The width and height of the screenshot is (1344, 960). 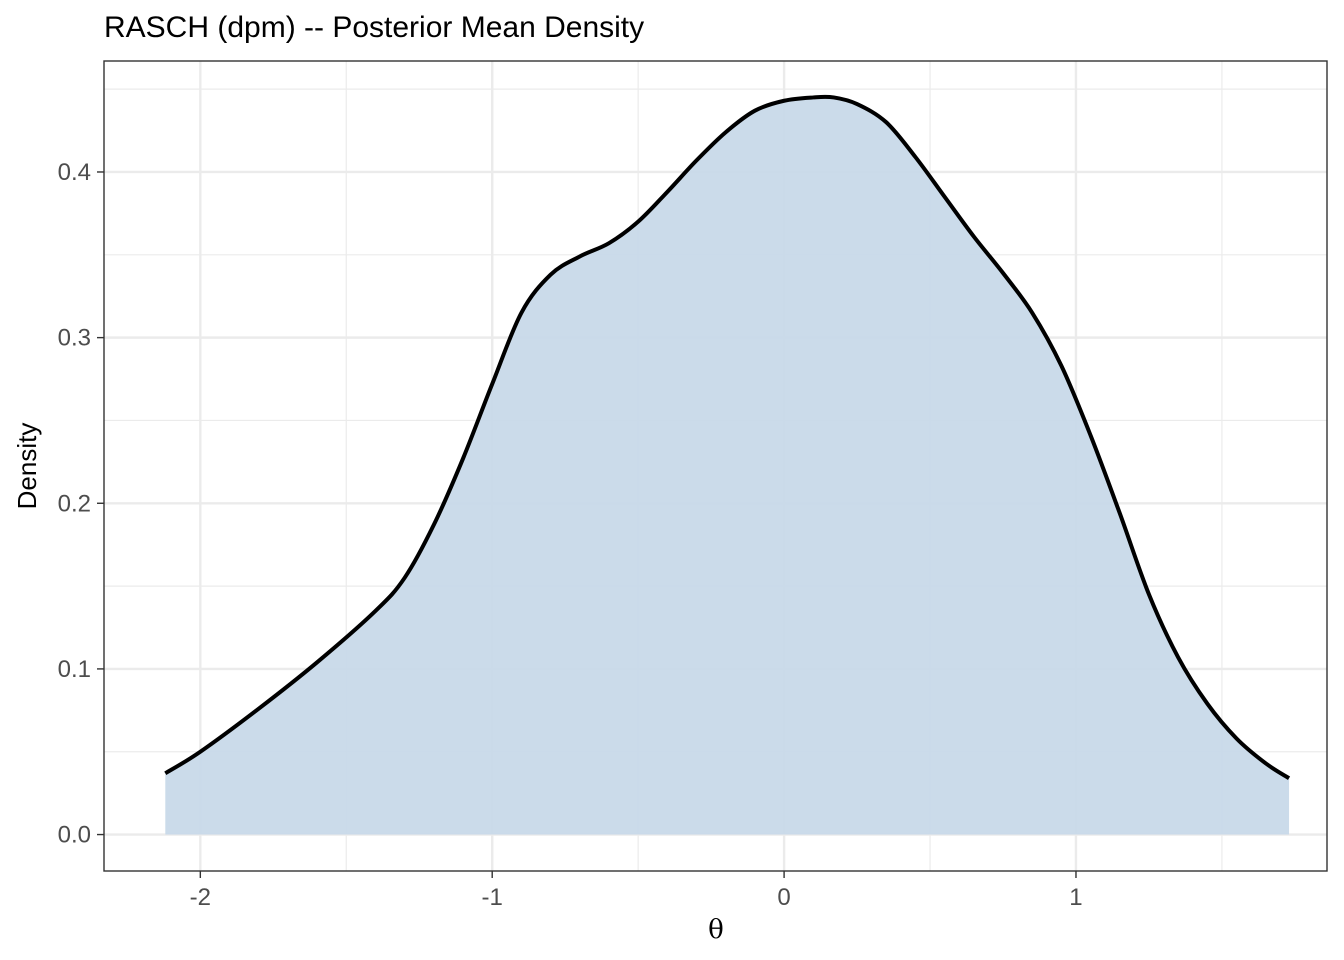 What do you see at coordinates (783, 897) in the screenshot?
I see `x-tick-label: 0` at bounding box center [783, 897].